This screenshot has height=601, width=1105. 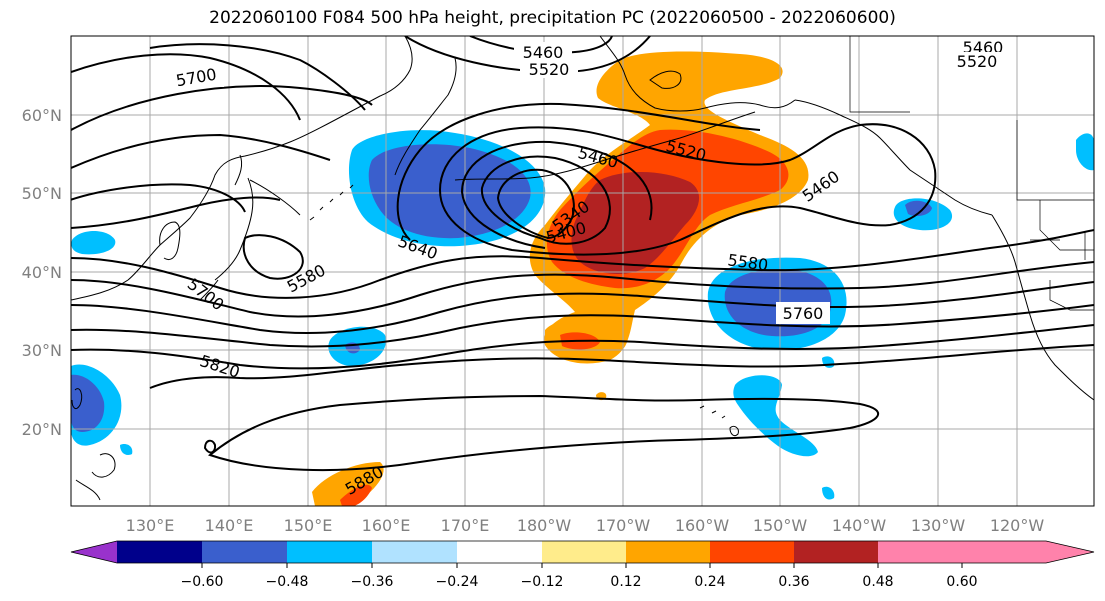 I want to click on lat-label-50n: 50°N, so click(x=42, y=193).